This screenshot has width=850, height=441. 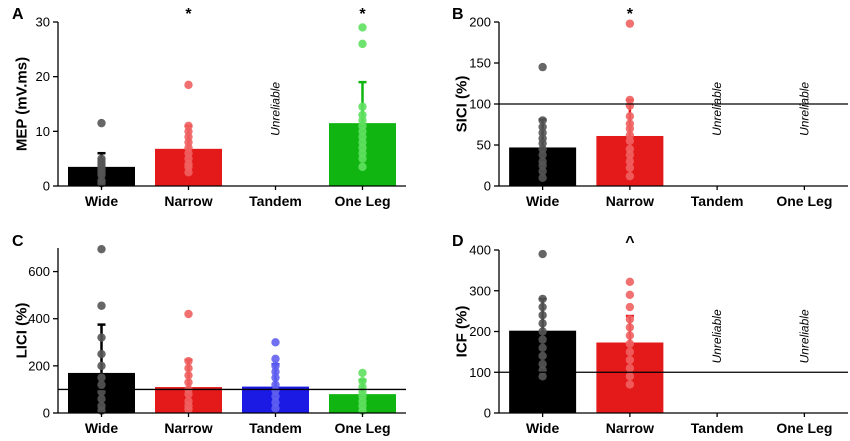 What do you see at coordinates (22, 104) in the screenshot?
I see `y-axis-label: MEP (mV.ms)` at bounding box center [22, 104].